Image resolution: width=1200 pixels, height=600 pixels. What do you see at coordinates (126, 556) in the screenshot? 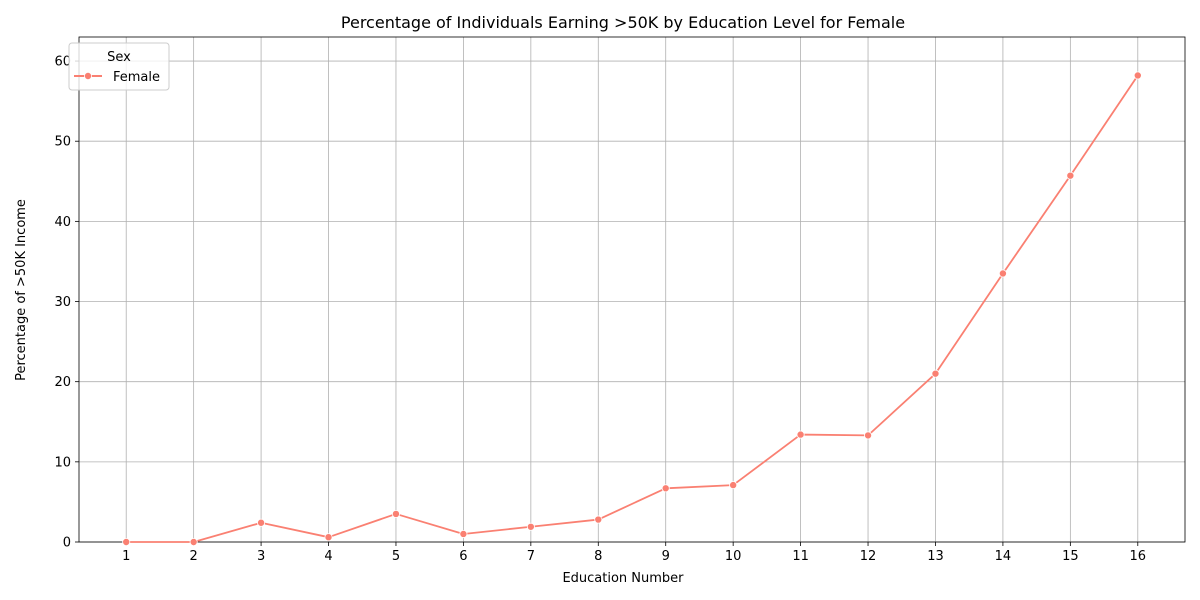
I see `x-tick-label: 1` at bounding box center [126, 556].